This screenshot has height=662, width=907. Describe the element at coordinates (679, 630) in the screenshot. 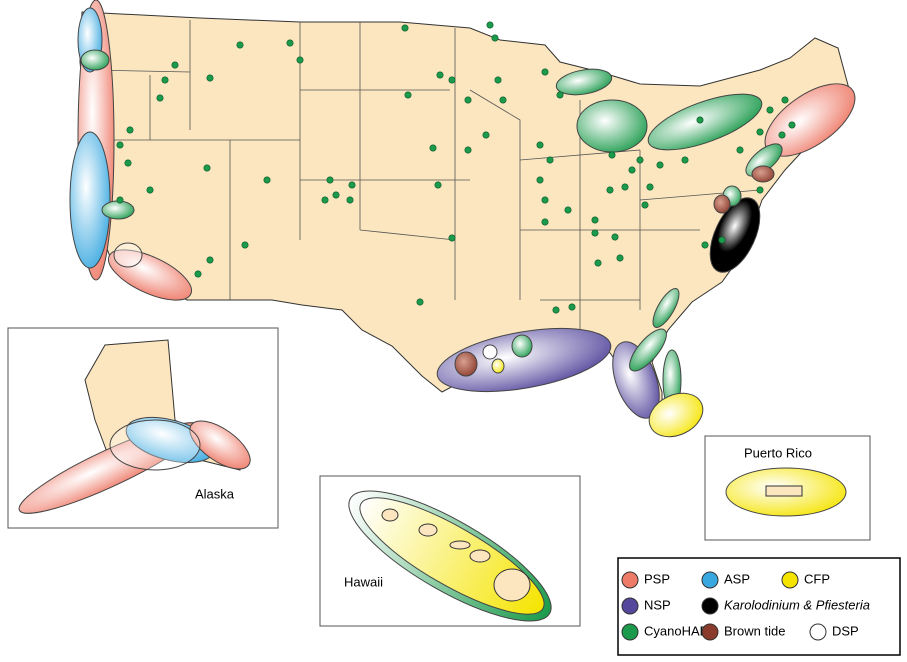

I see `legend-label: CyanoHABs` at that location.